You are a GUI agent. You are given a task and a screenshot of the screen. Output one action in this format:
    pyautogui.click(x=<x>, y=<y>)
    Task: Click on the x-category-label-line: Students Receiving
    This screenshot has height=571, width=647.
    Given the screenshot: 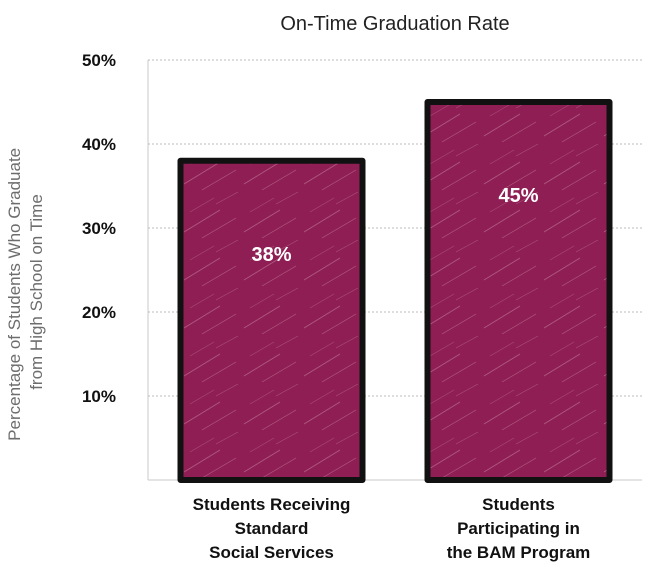 What is the action you would take?
    pyautogui.click(x=272, y=504)
    